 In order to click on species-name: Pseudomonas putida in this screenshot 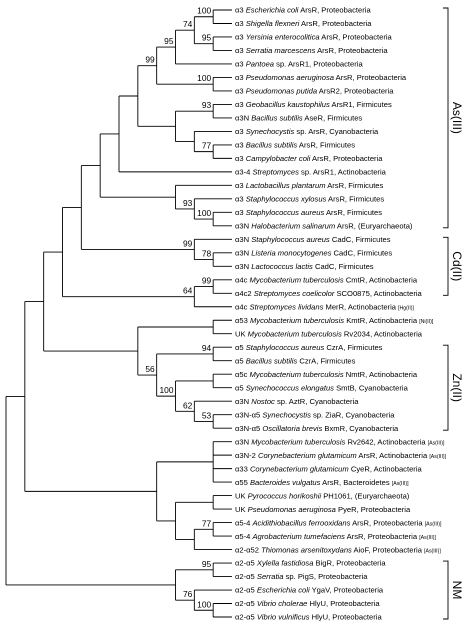, I will do `click(281, 91)`.